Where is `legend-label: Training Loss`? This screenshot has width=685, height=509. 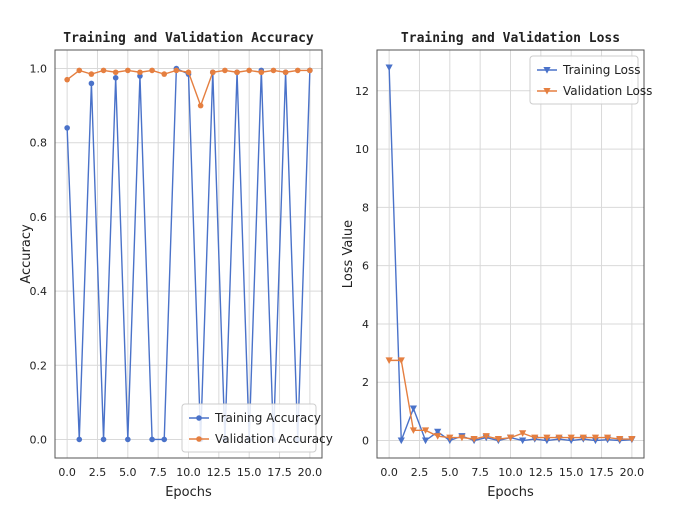 legend-label: Training Loss is located at coordinates (601, 70).